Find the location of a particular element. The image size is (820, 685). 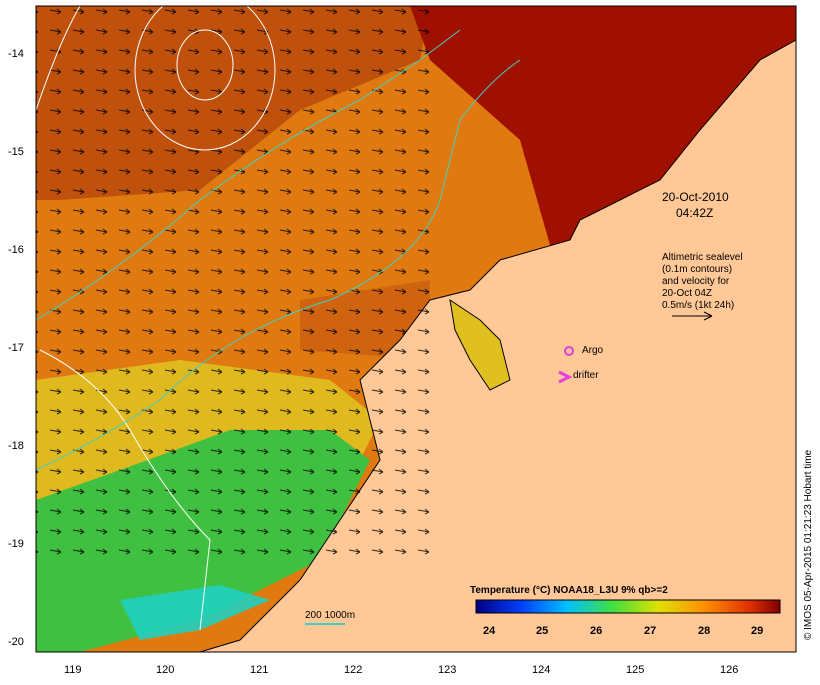

x-tick-label: 125 is located at coordinates (635, 670).